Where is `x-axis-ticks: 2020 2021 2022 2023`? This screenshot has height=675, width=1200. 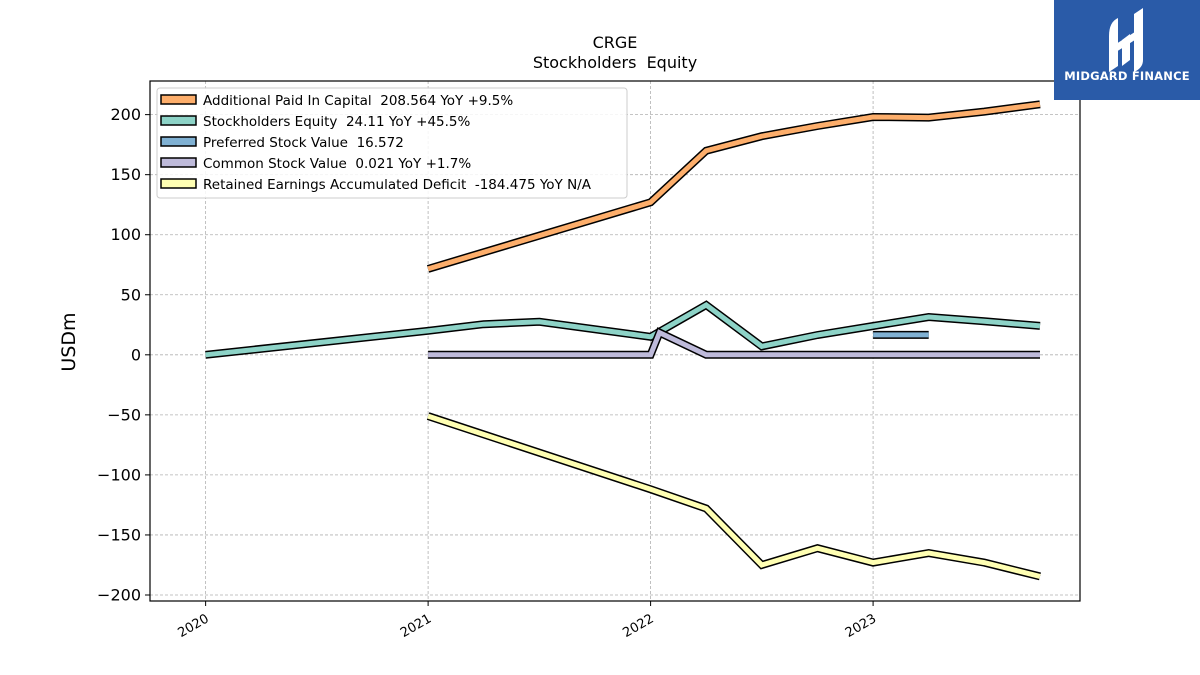
x-axis-ticks: 2020 2021 2022 2023 is located at coordinates (527, 621).